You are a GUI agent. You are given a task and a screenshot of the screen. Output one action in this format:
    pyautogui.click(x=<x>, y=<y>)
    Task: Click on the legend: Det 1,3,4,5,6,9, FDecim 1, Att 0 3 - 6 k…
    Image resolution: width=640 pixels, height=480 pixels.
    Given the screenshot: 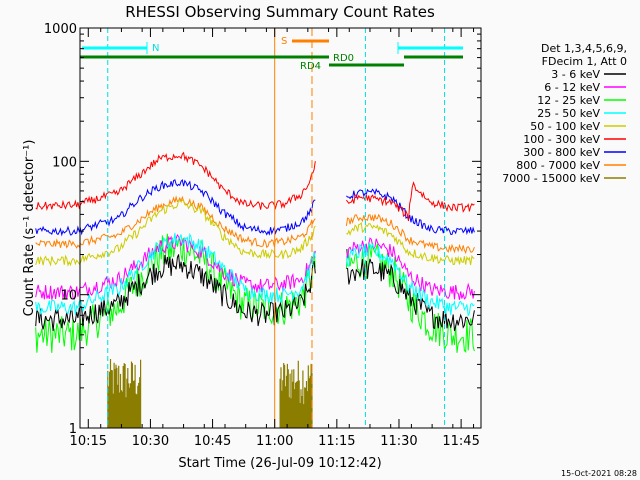 What is the action you would take?
    pyautogui.click(x=564, y=113)
    